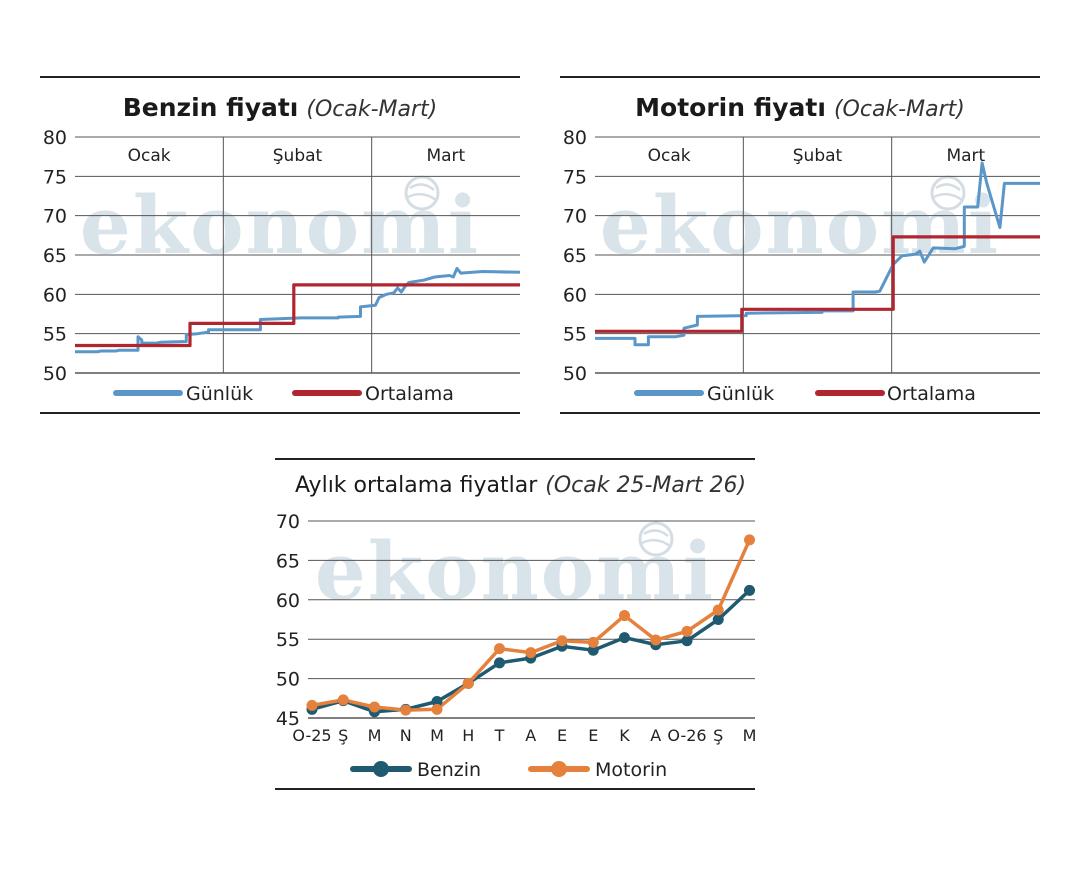  What do you see at coordinates (686, 735) in the screenshot?
I see `x-tick-label: O-26` at bounding box center [686, 735].